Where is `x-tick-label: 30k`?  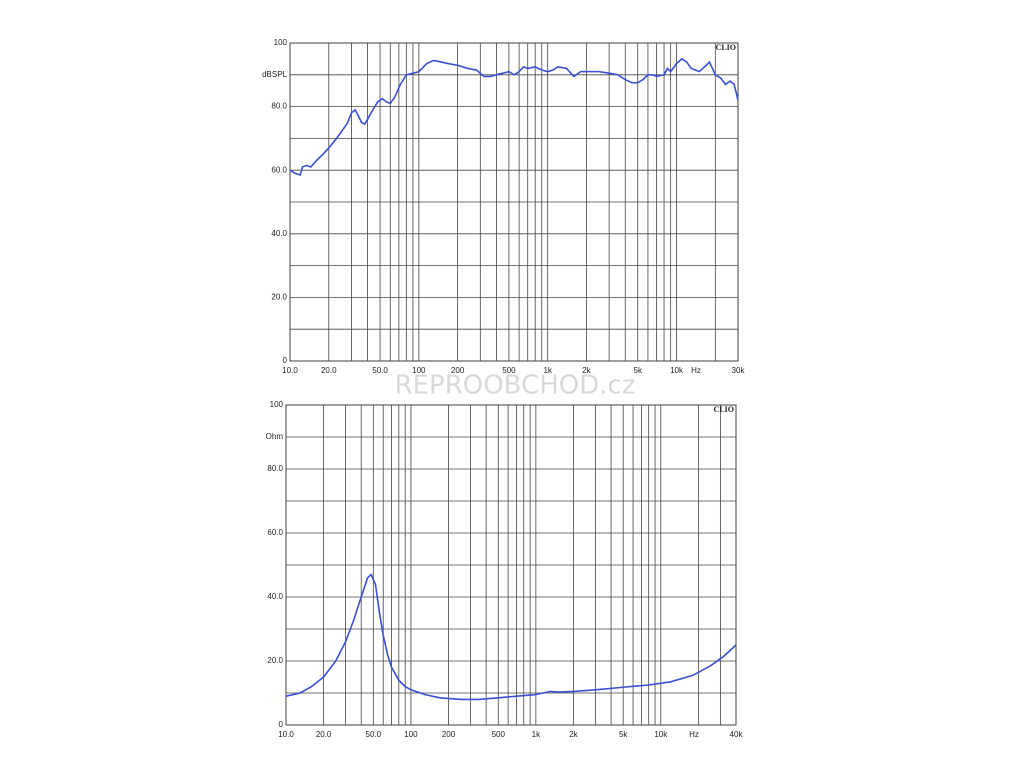
x-tick-label: 30k is located at coordinates (739, 370).